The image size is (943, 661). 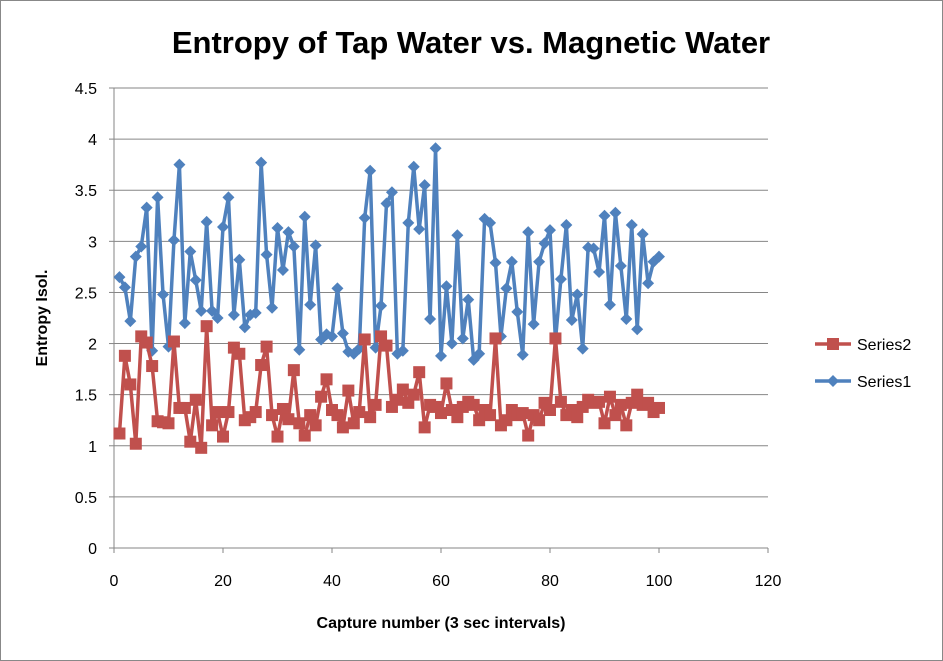 I want to click on legend: Series2 Series1, so click(x=863, y=364).